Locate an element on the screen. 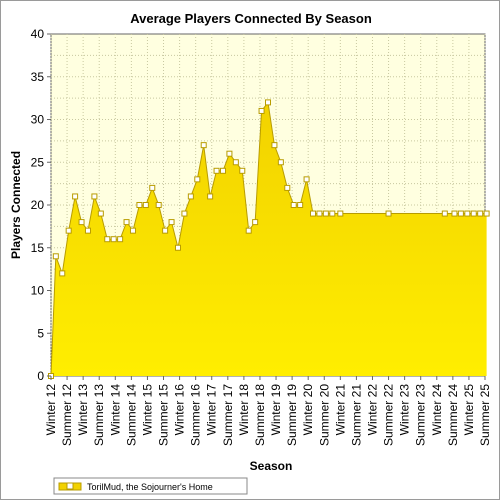 The image size is (500, 501). y-tick-label: 15 is located at coordinates (38, 248).